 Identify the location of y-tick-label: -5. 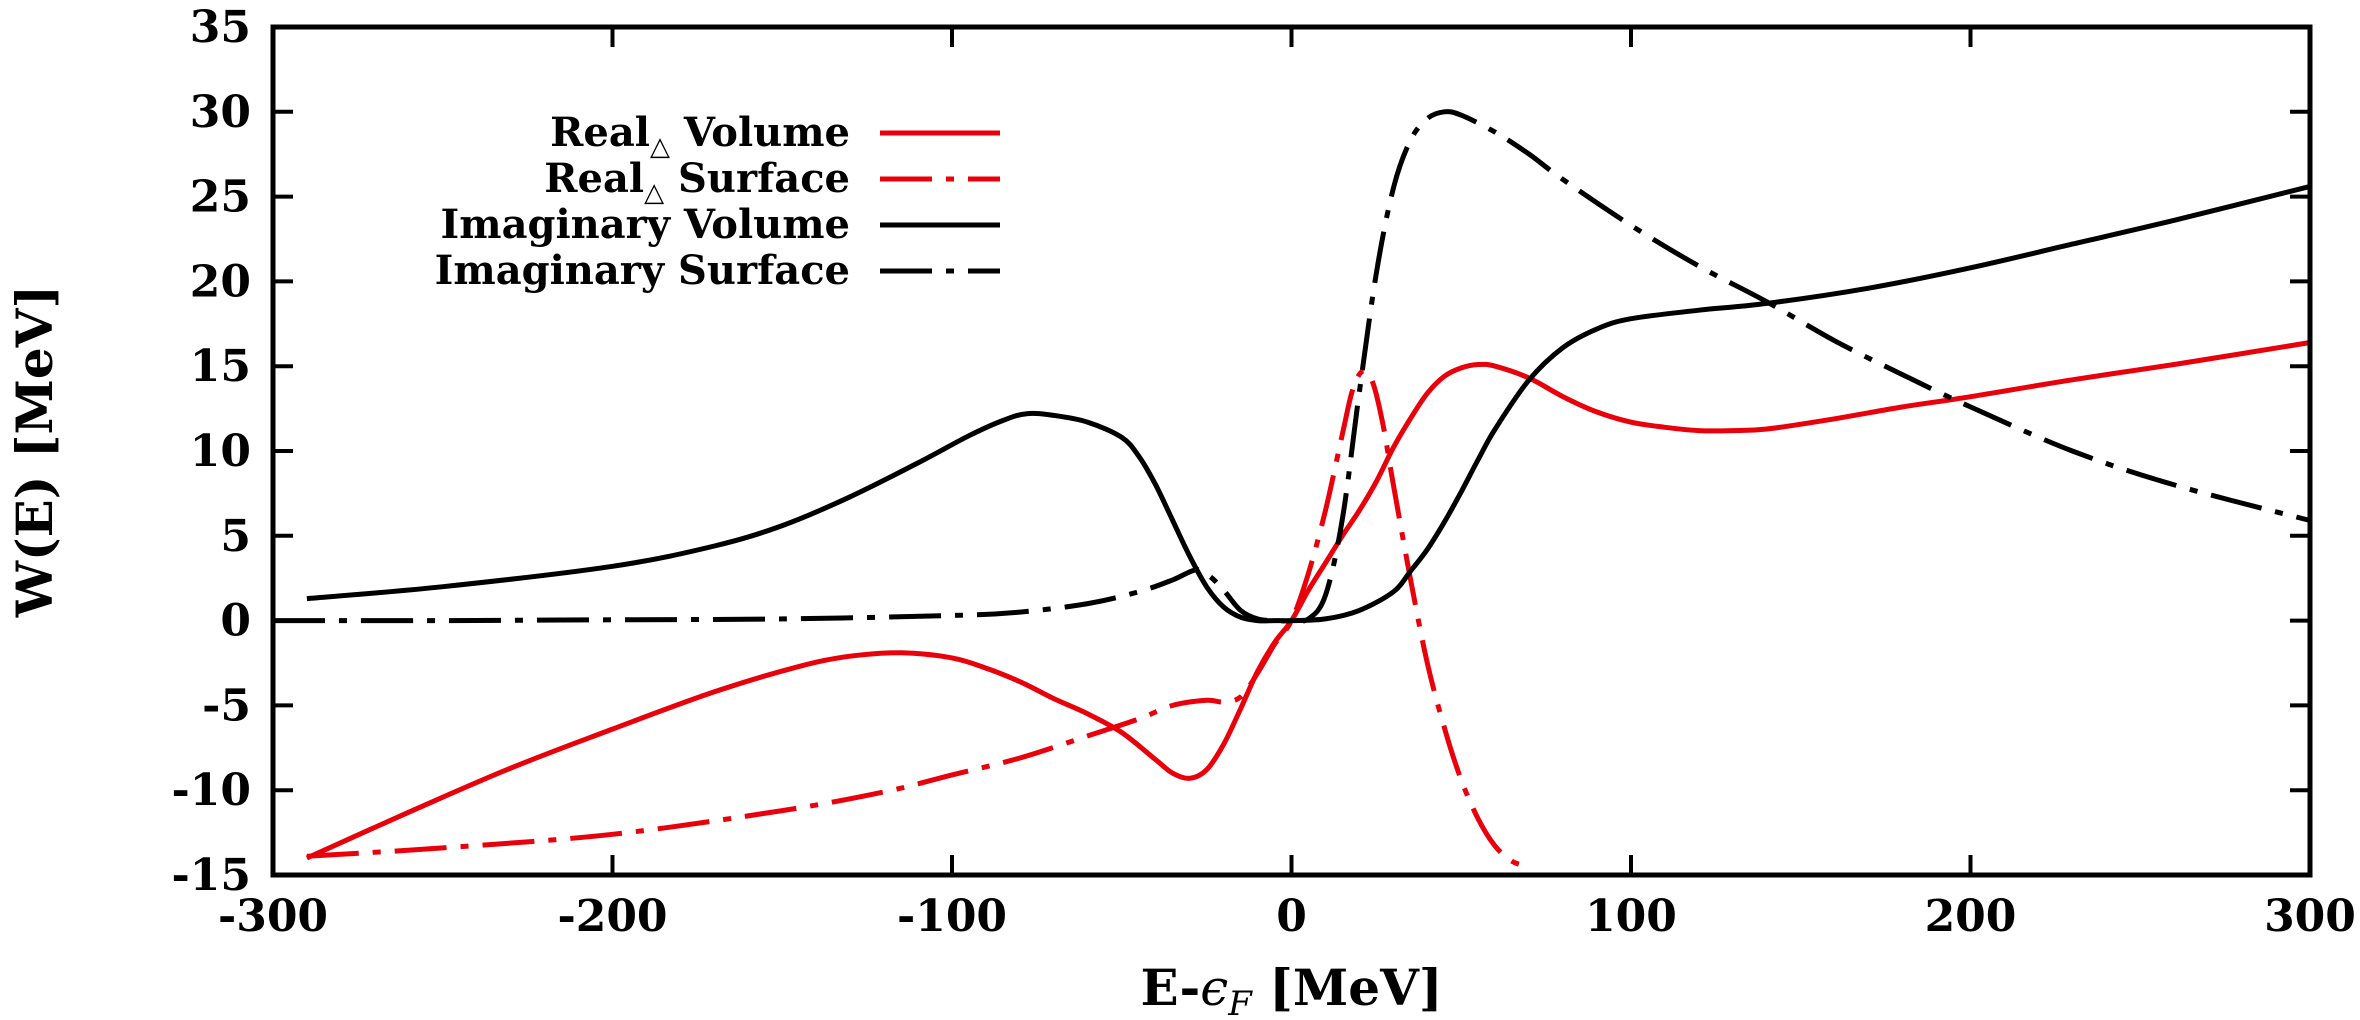
(226, 705).